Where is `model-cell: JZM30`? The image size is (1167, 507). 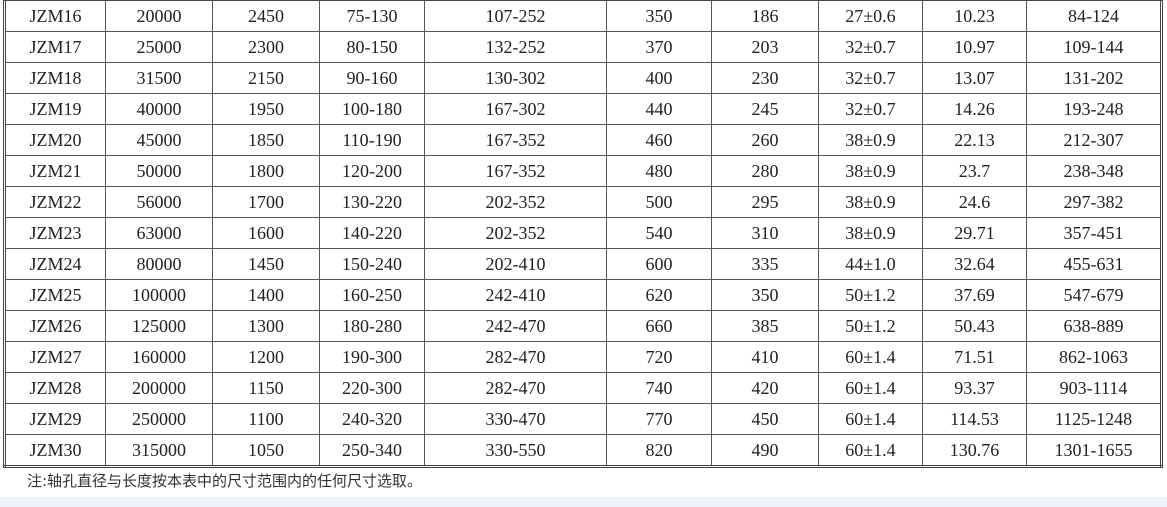
model-cell: JZM30 is located at coordinates (55, 450).